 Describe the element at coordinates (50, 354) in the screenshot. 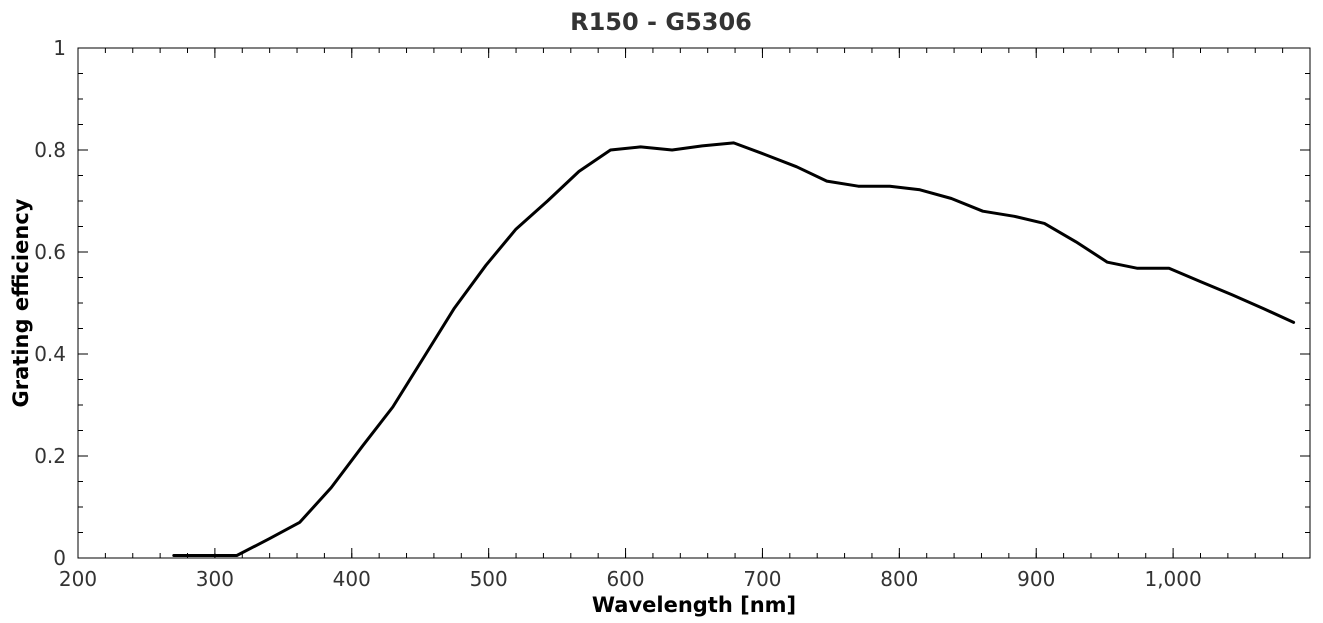

I see `y-tick-label: 0.4` at that location.